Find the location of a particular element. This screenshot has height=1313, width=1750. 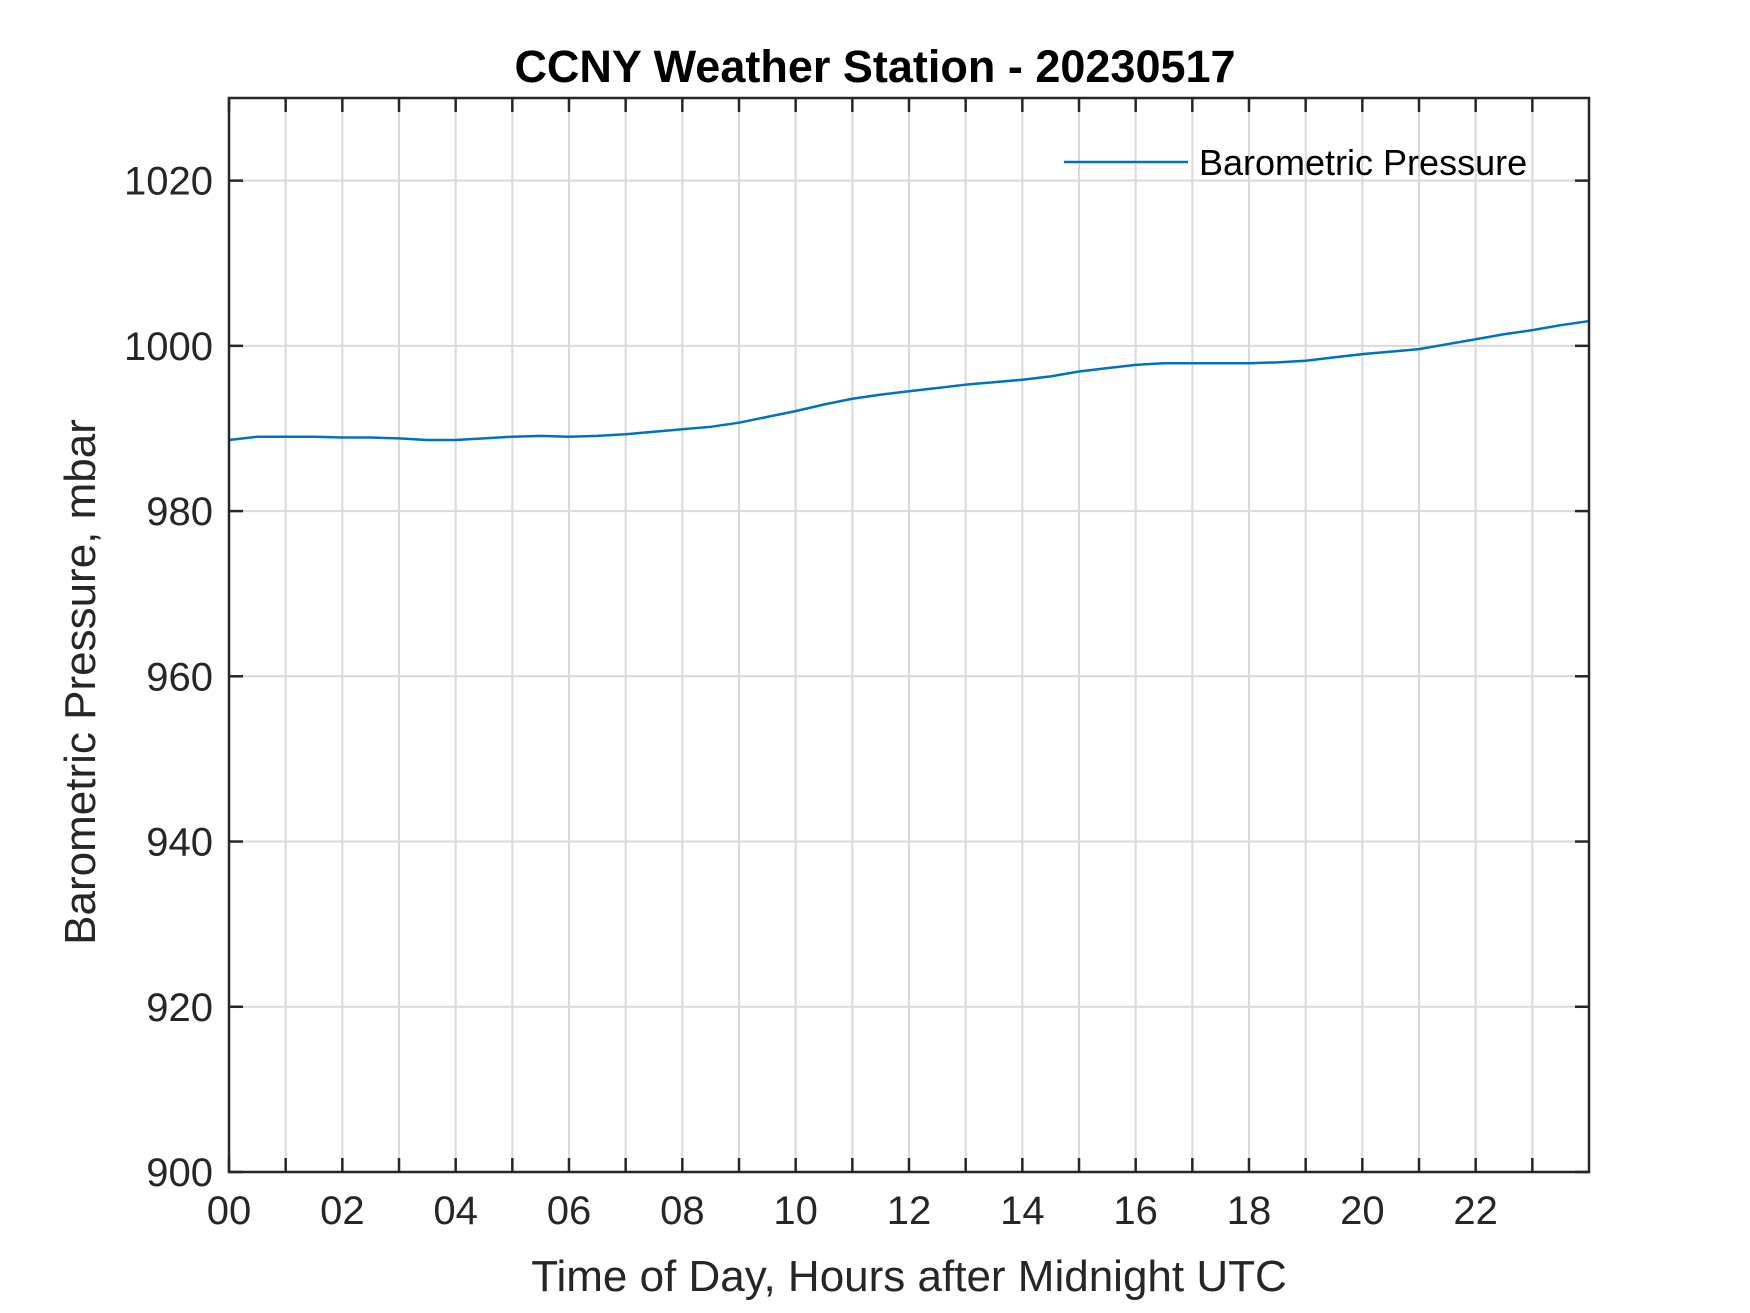

x-tick-label: 06 is located at coordinates (569, 1211).